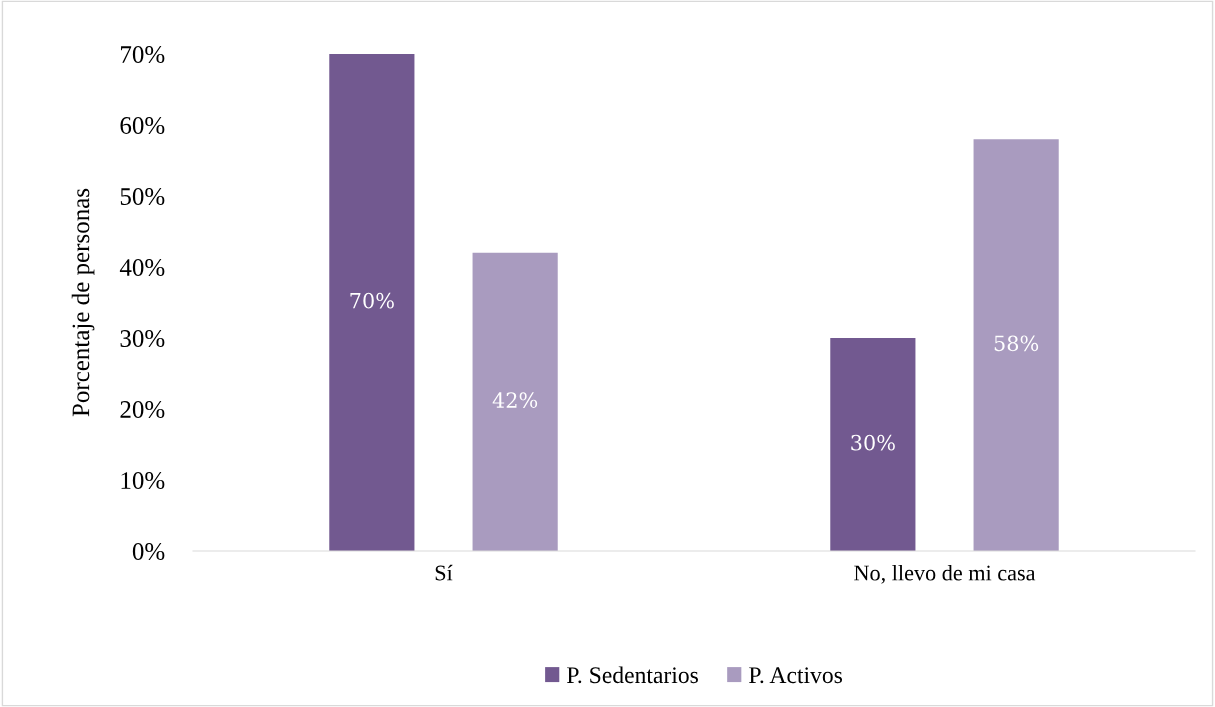  I want to click on y-tick-label: 50%, so click(142, 196).